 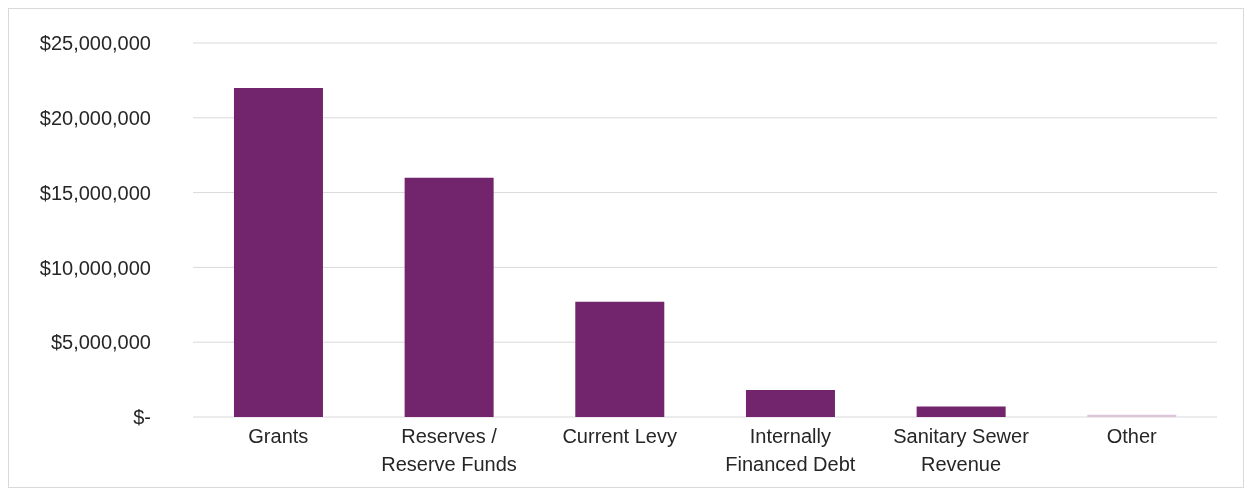 I want to click on y-tick-label: $20,000,000, so click(x=95, y=117).